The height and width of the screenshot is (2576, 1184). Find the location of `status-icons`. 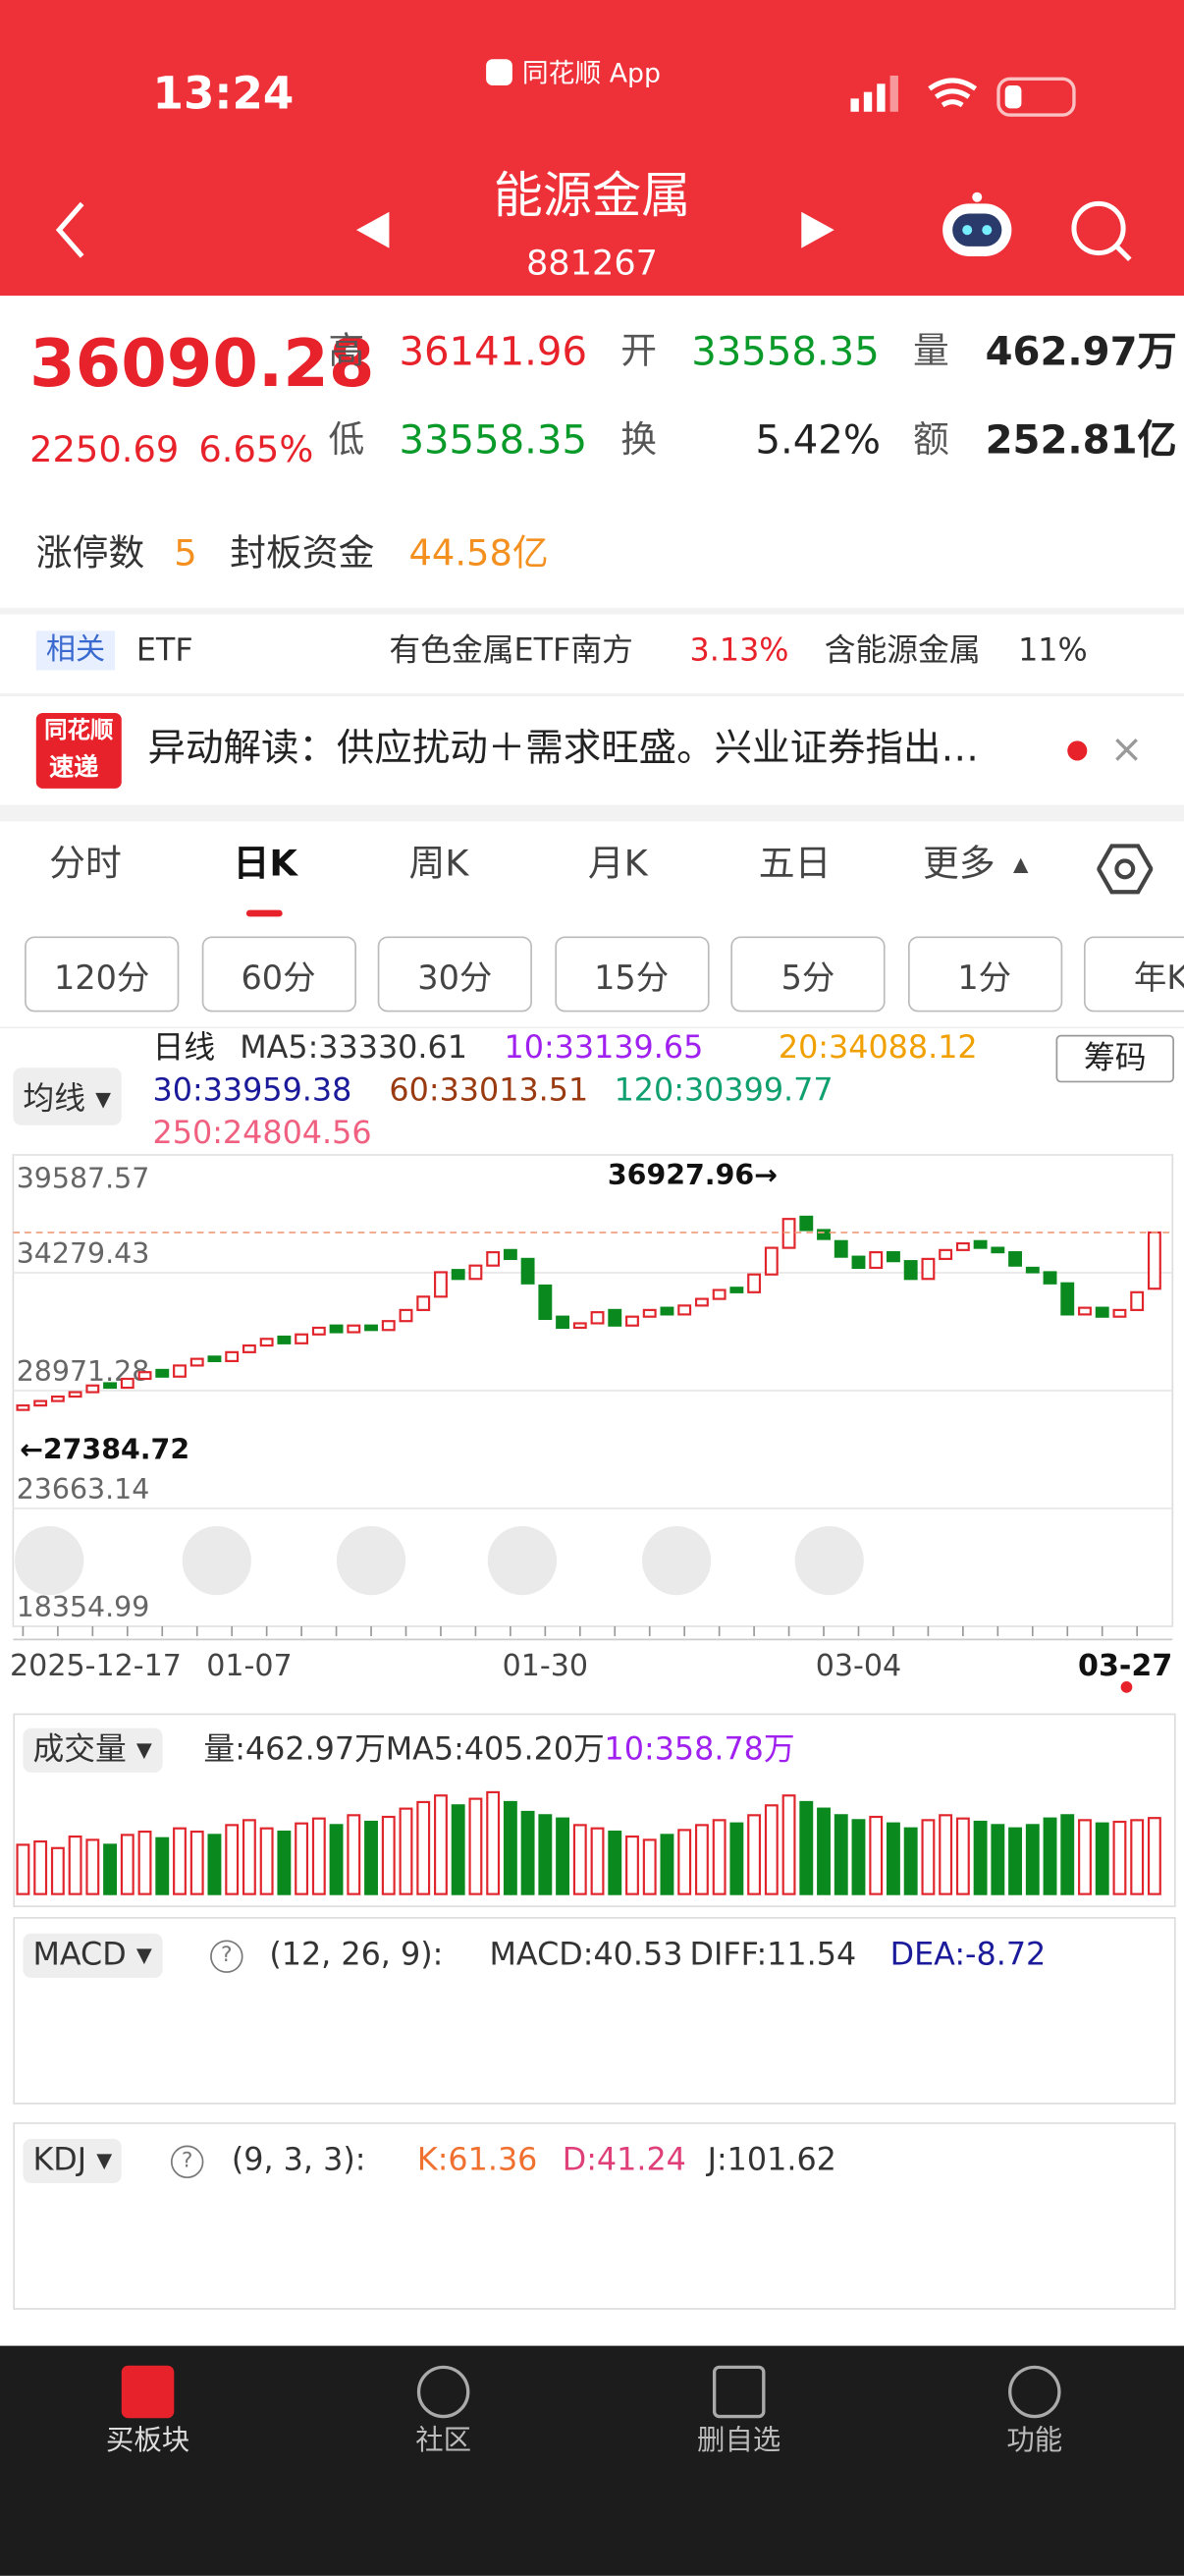

status-icons is located at coordinates (963, 96).